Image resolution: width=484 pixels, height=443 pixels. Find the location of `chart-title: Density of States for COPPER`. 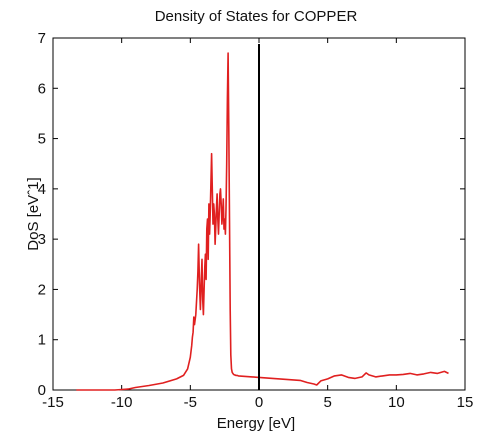

chart-title: Density of States for COPPER is located at coordinates (256, 16).